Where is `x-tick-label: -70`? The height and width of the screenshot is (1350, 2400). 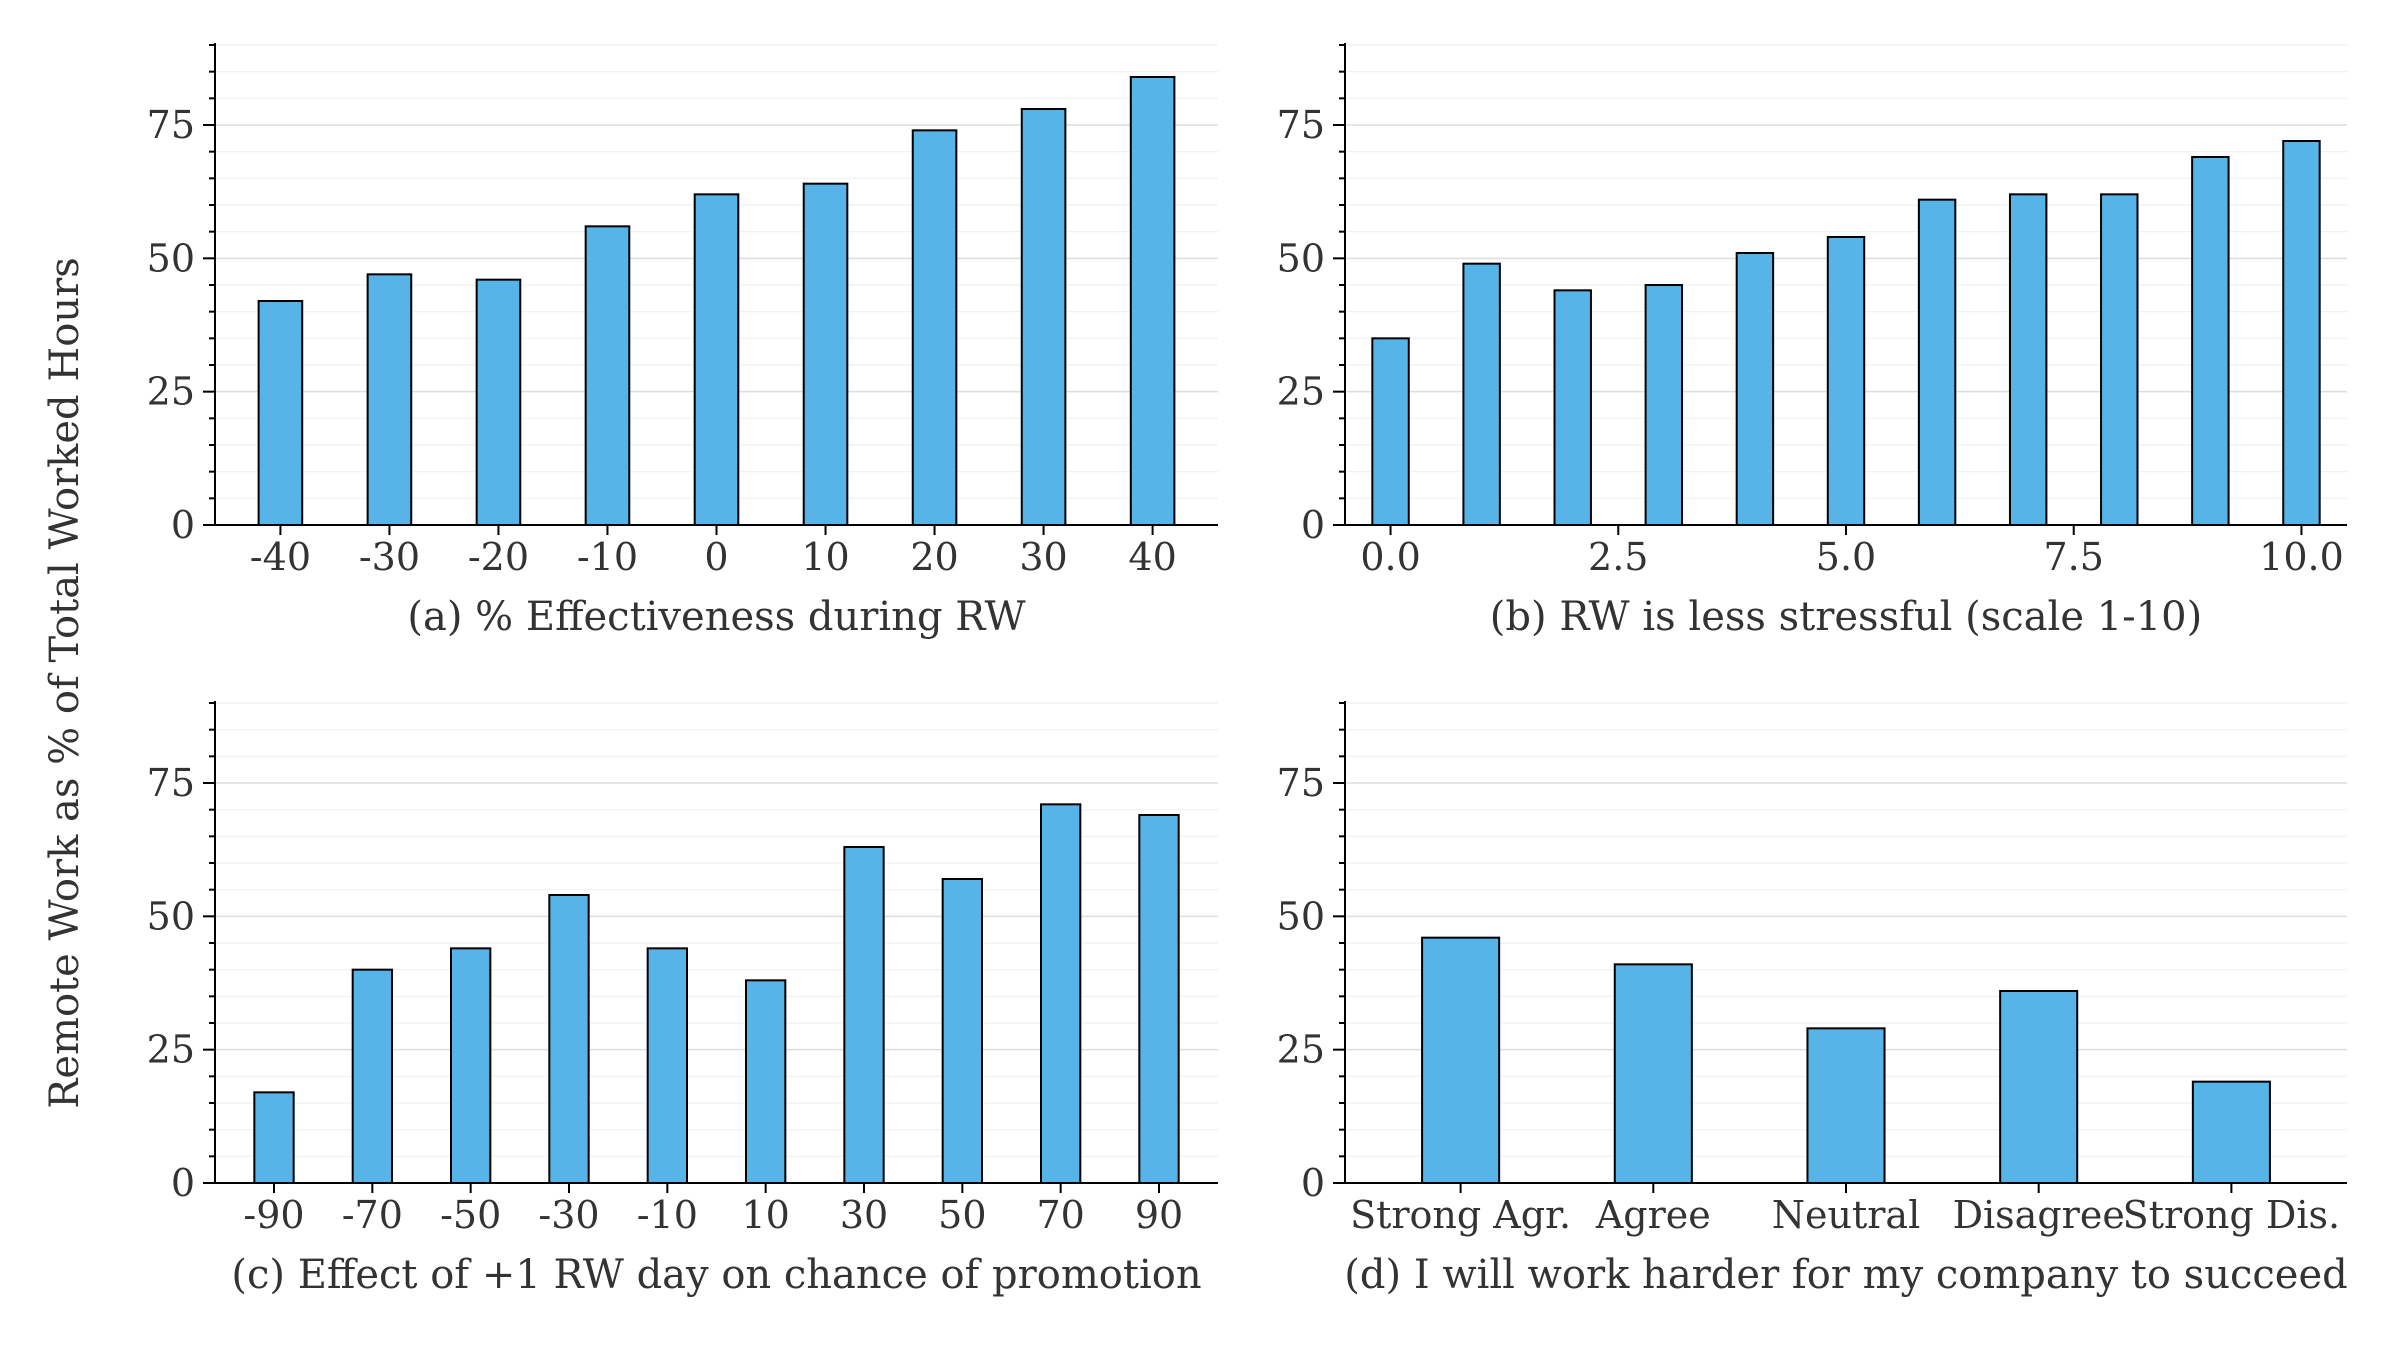
x-tick-label: -70 is located at coordinates (372, 1215).